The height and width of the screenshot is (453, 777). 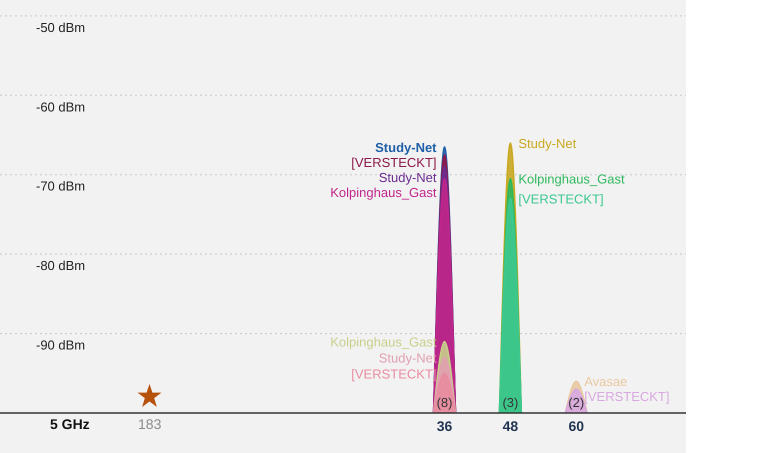 What do you see at coordinates (606, 382) in the screenshot?
I see `series-label: Avasae` at bounding box center [606, 382].